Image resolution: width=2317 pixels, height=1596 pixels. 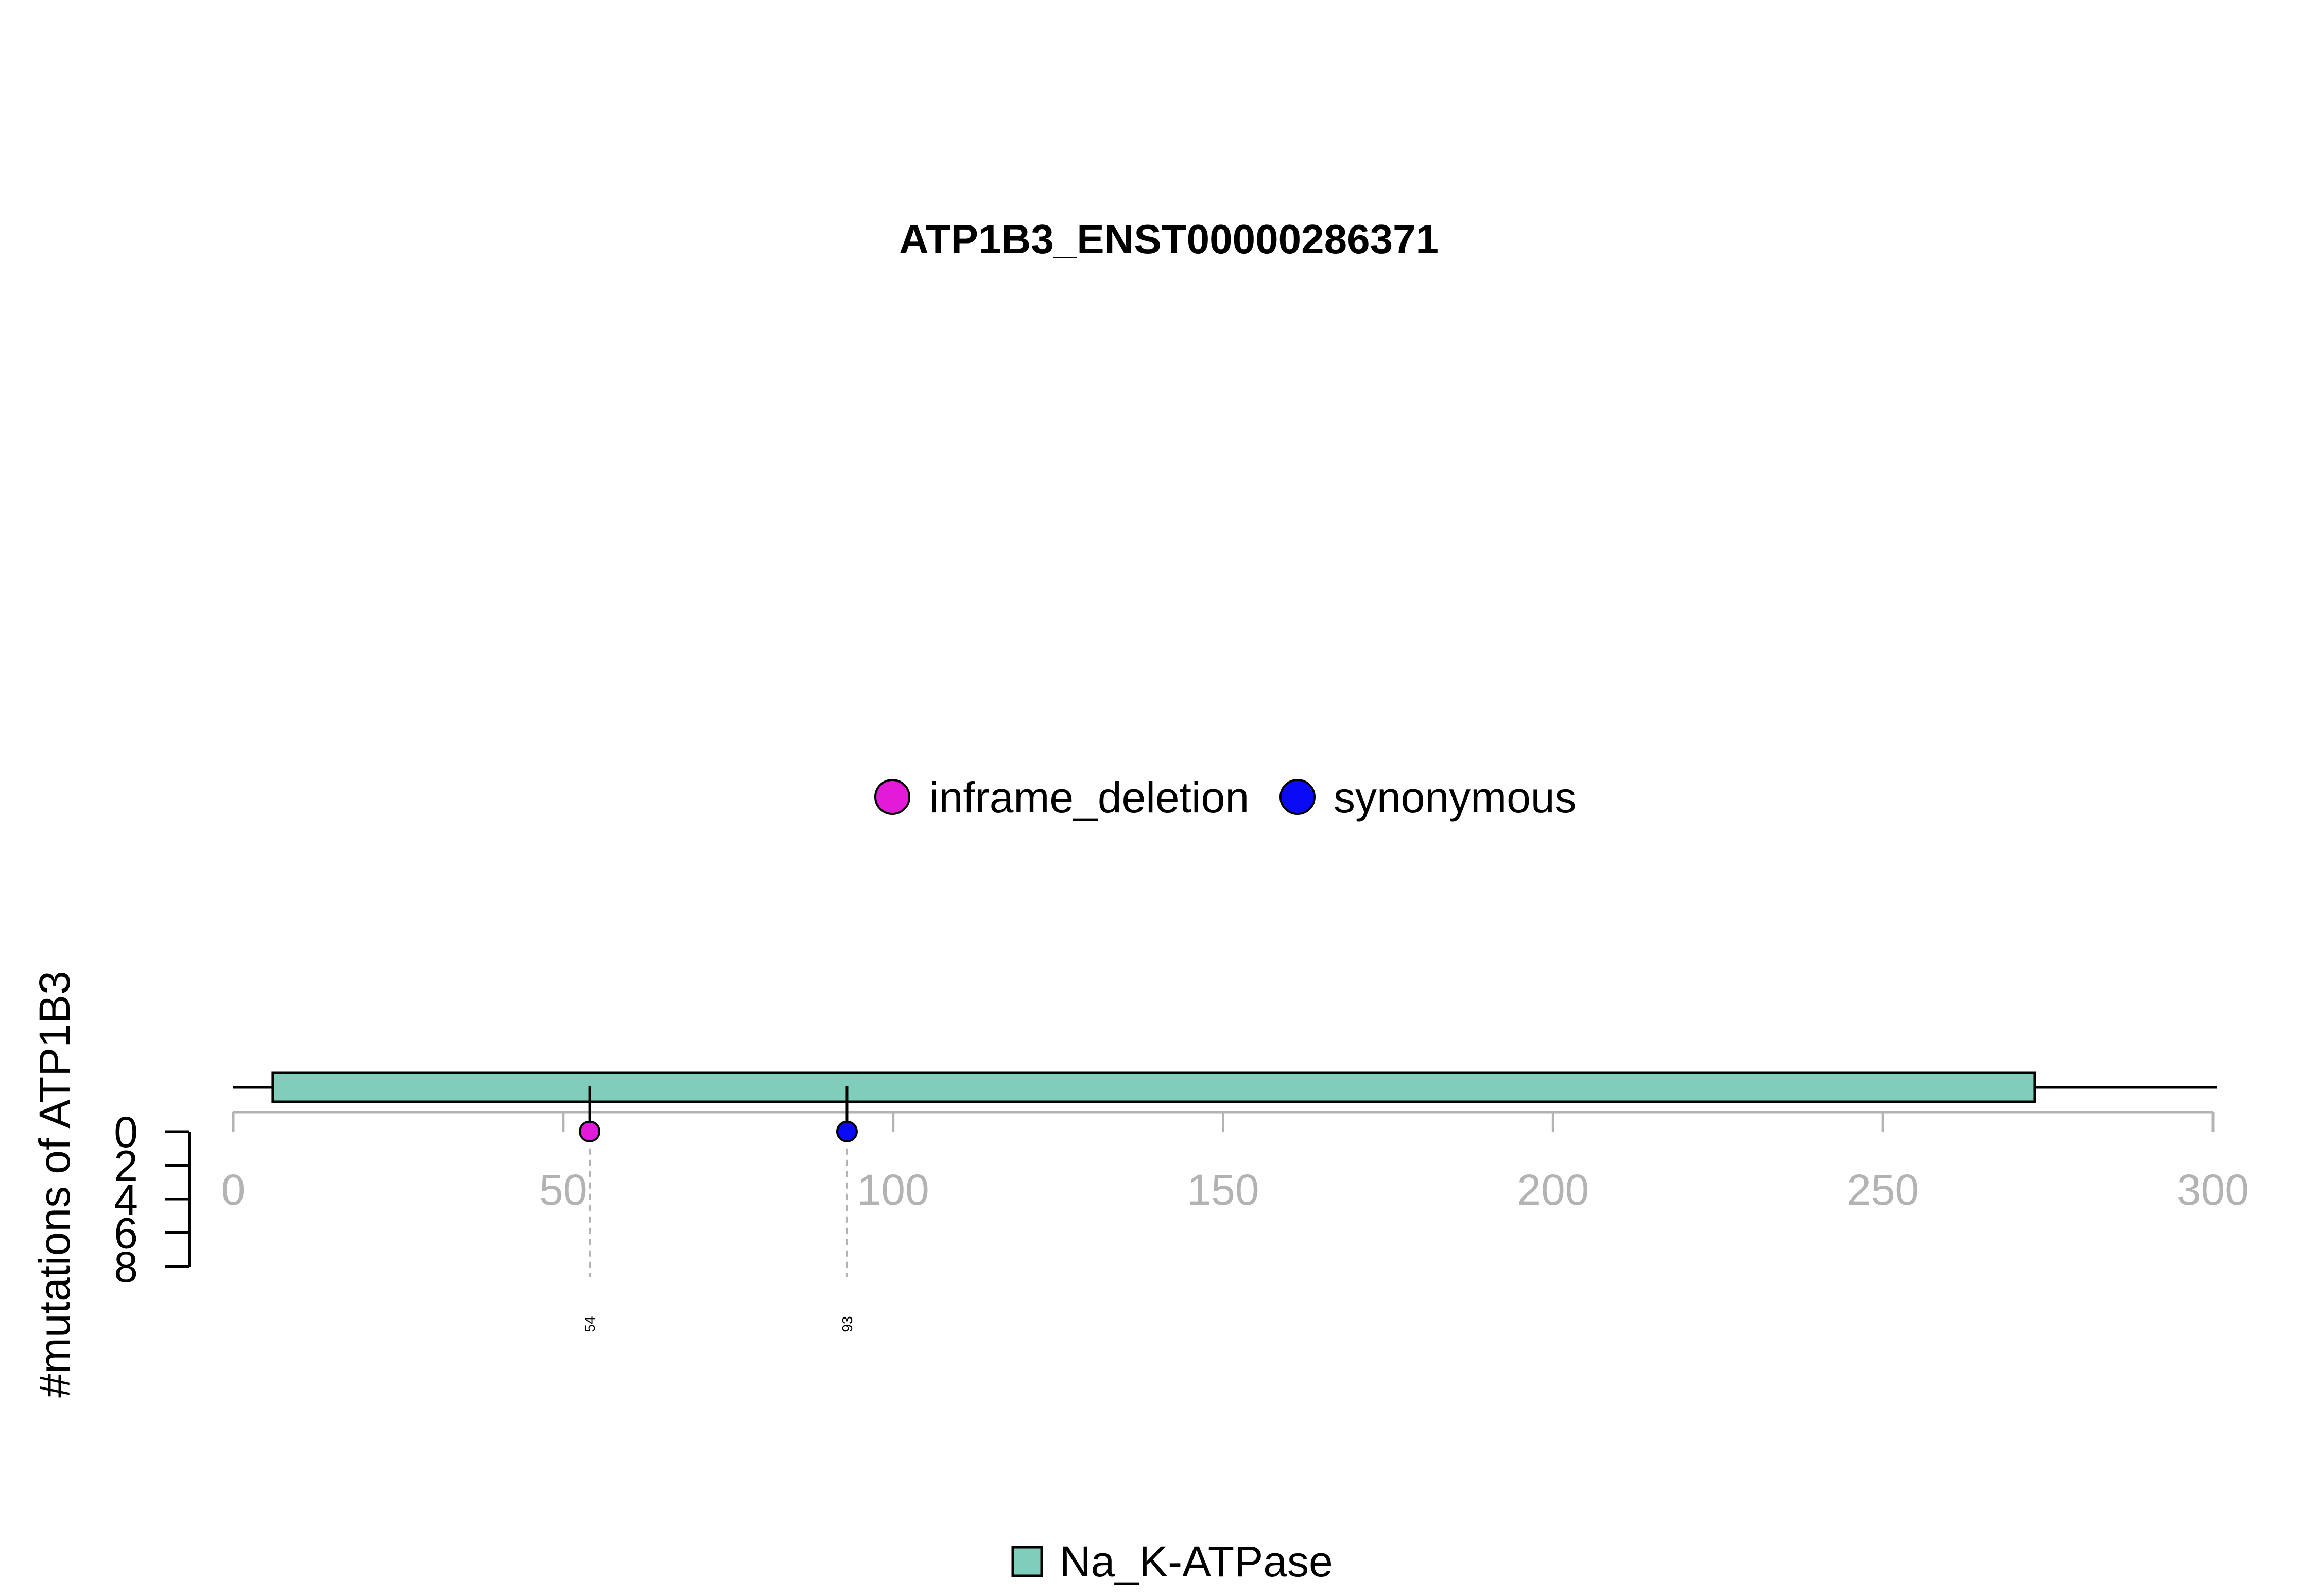 I want to click on legend-label-synonymous: synonymous, so click(x=1455, y=798).